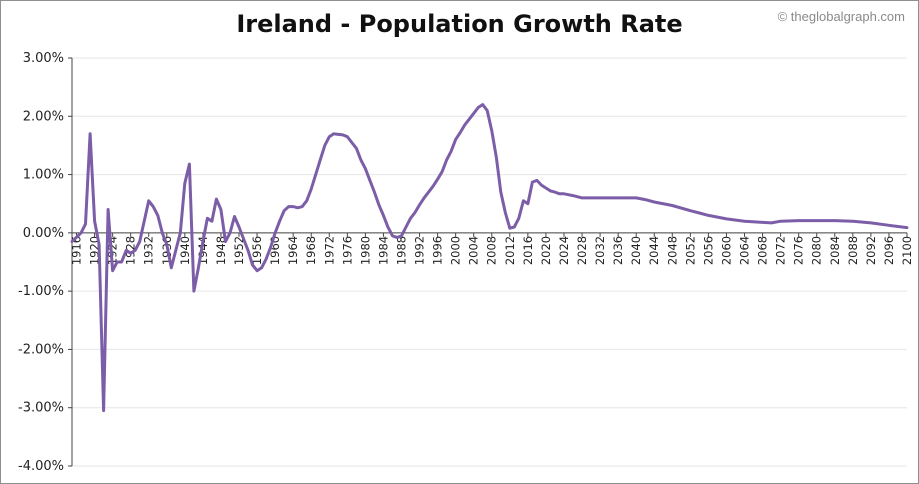 The width and height of the screenshot is (919, 484). I want to click on y-tick-label: 0.00%, so click(43, 233).